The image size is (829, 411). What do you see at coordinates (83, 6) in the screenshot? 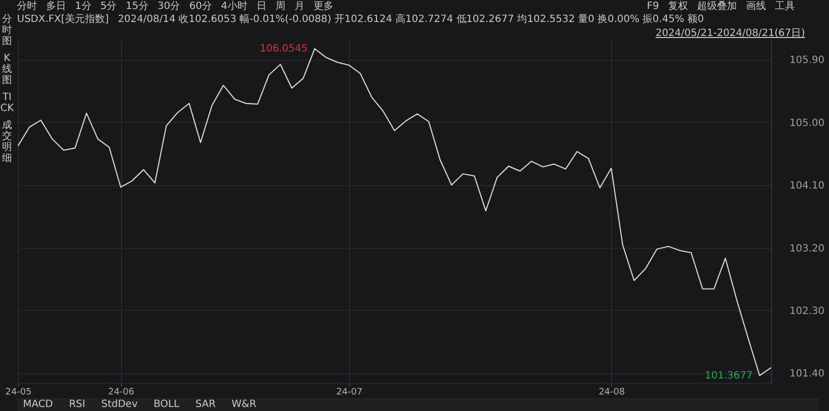
I see `text: 1分` at bounding box center [83, 6].